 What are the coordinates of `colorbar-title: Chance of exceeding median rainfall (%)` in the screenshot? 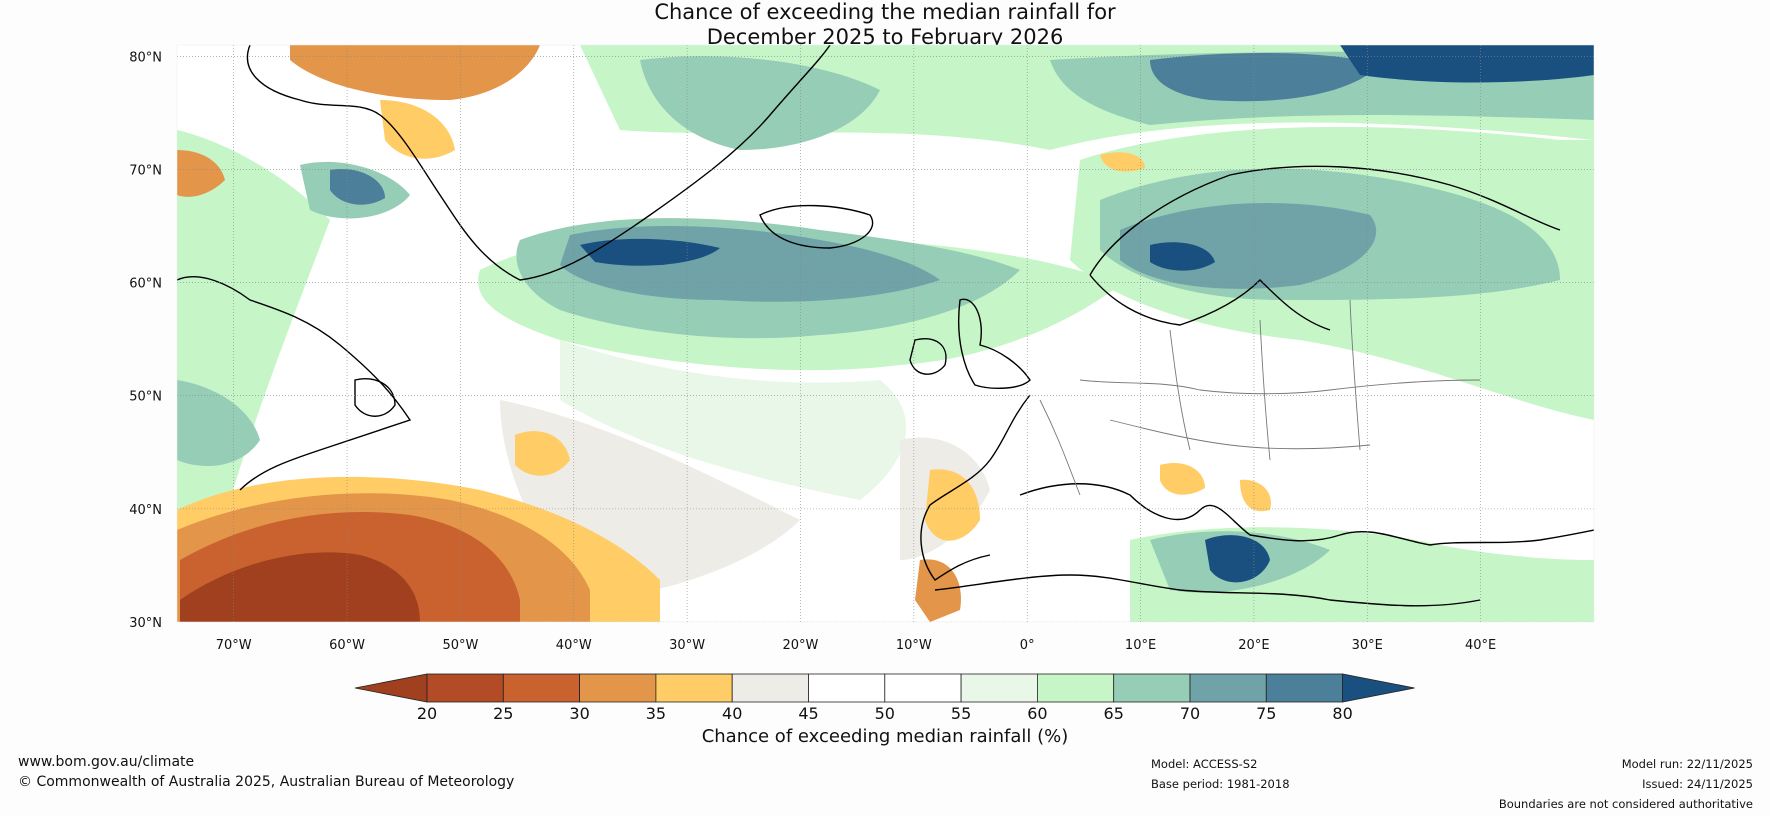 It's located at (885, 736).